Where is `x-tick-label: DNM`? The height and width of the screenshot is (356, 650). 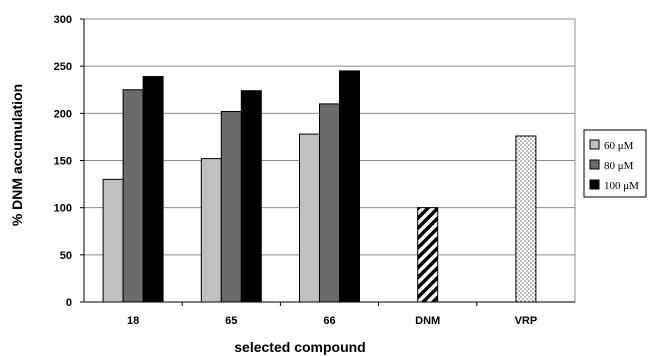
x-tick-label: DNM is located at coordinates (427, 321).